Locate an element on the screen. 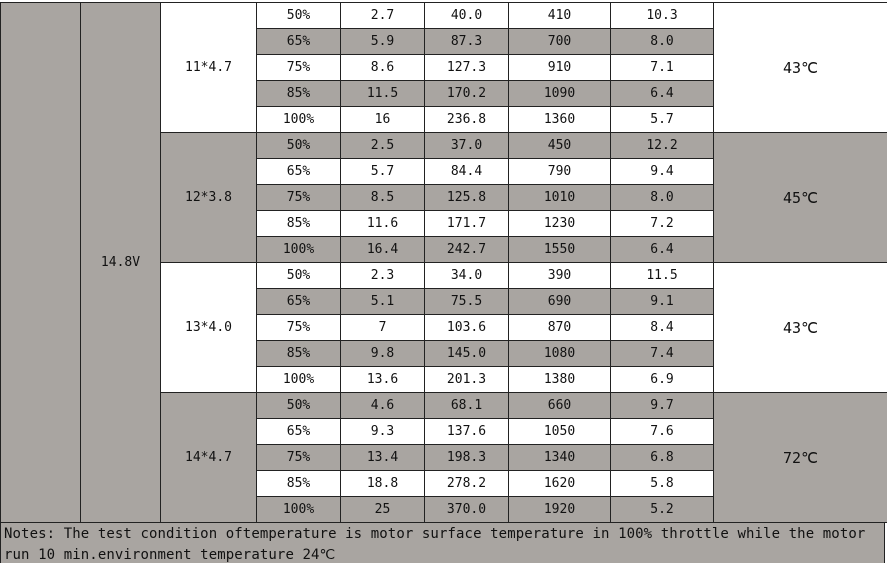 This screenshot has height=563, width=887. efficiency-cell: 6.8 is located at coordinates (662, 457).